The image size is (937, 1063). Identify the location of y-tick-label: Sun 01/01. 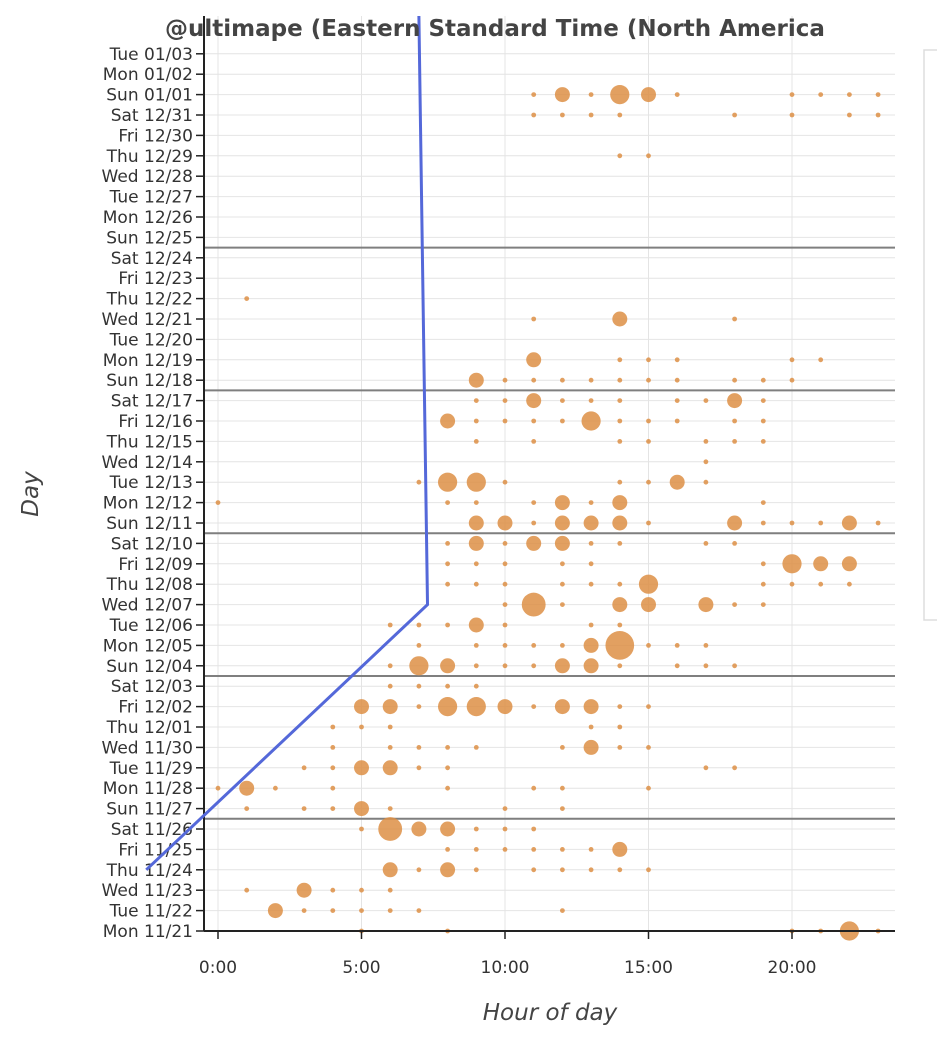
(149, 96).